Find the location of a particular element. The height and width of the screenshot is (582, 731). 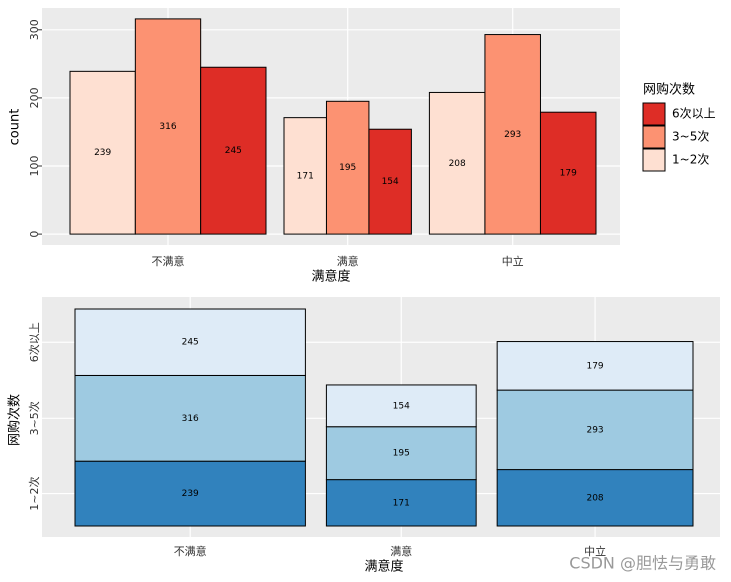

watermark: CSDN @胆怯与勇敢 is located at coordinates (642, 563).